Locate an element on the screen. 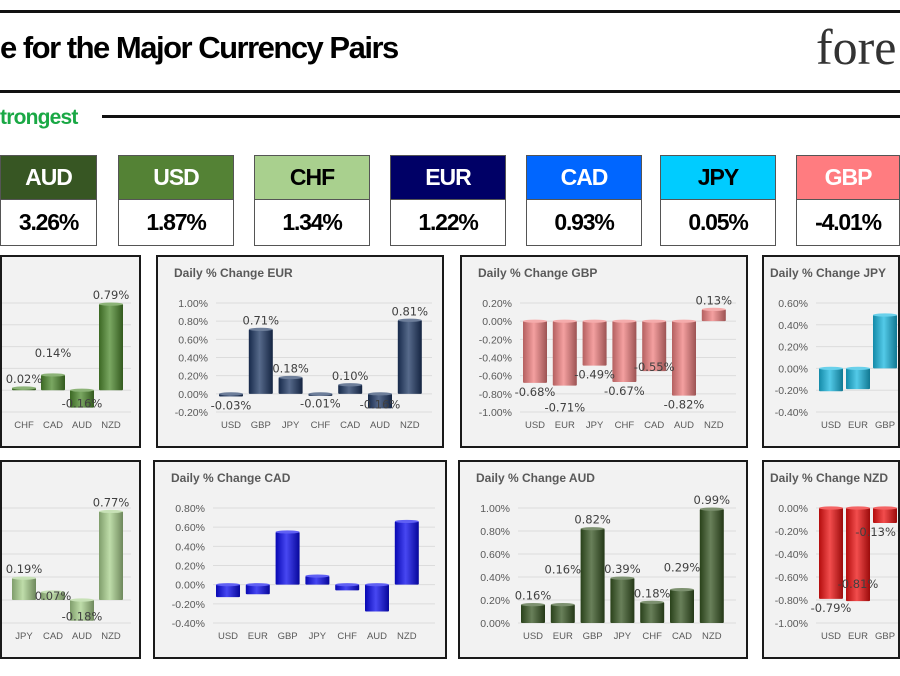 The width and height of the screenshot is (900, 676). data-label: -0.79% is located at coordinates (831, 608).